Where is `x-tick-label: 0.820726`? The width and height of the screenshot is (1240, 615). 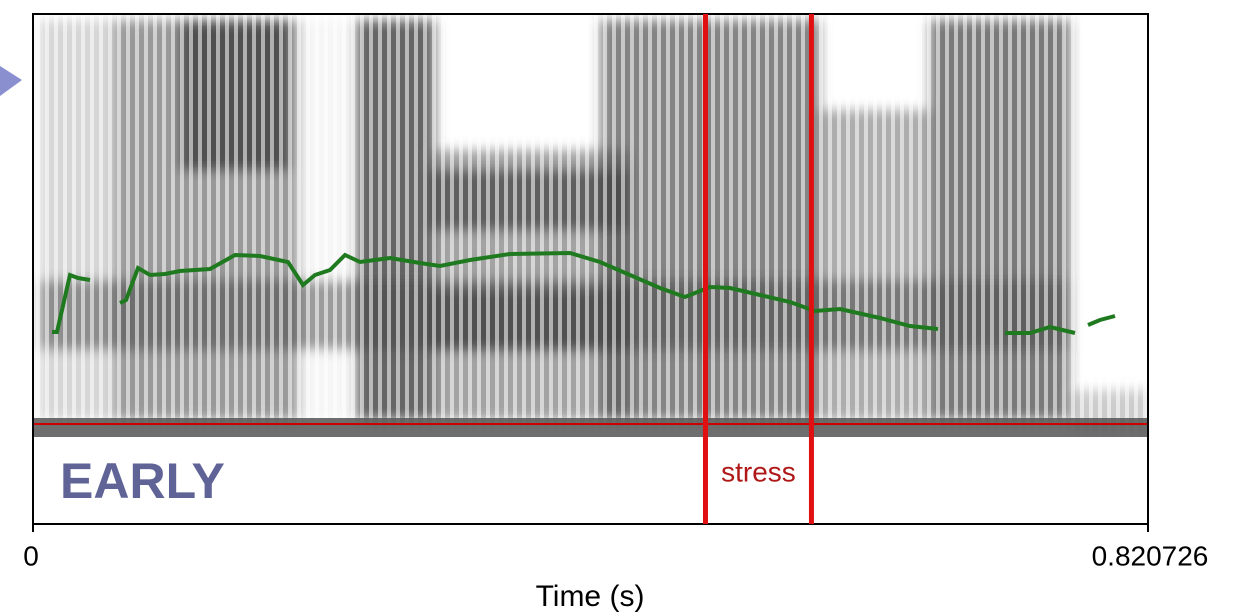 x-tick-label: 0.820726 is located at coordinates (1150, 555).